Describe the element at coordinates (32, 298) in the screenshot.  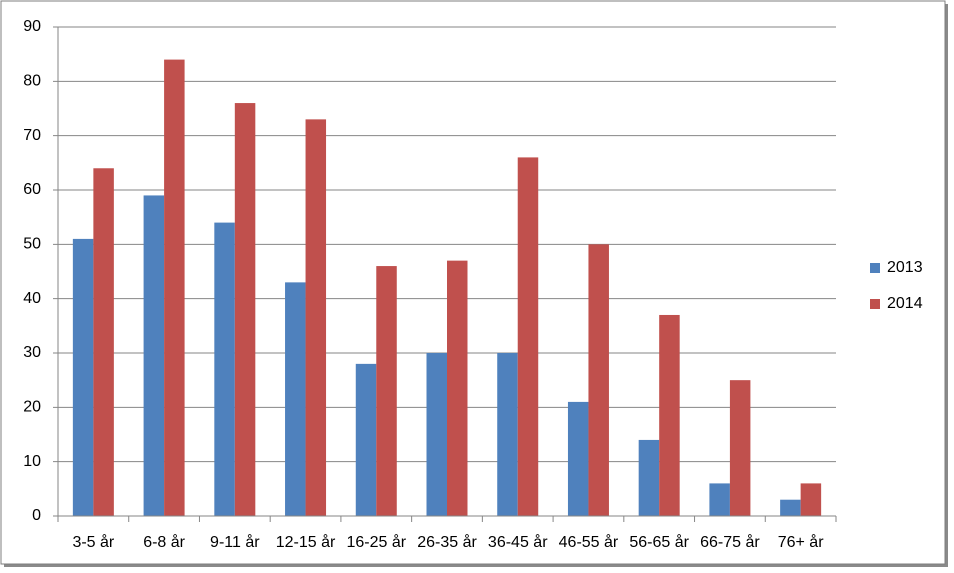
I see `y-tick-label: 40` at that location.